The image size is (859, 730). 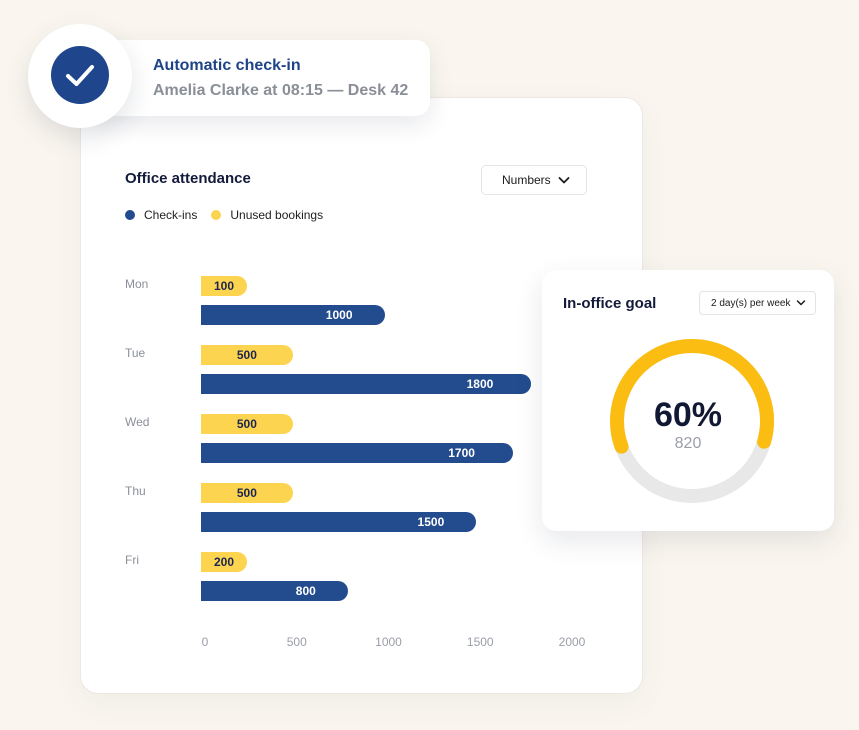 What do you see at coordinates (388, 642) in the screenshot?
I see `x-tick-label: 1000` at bounding box center [388, 642].